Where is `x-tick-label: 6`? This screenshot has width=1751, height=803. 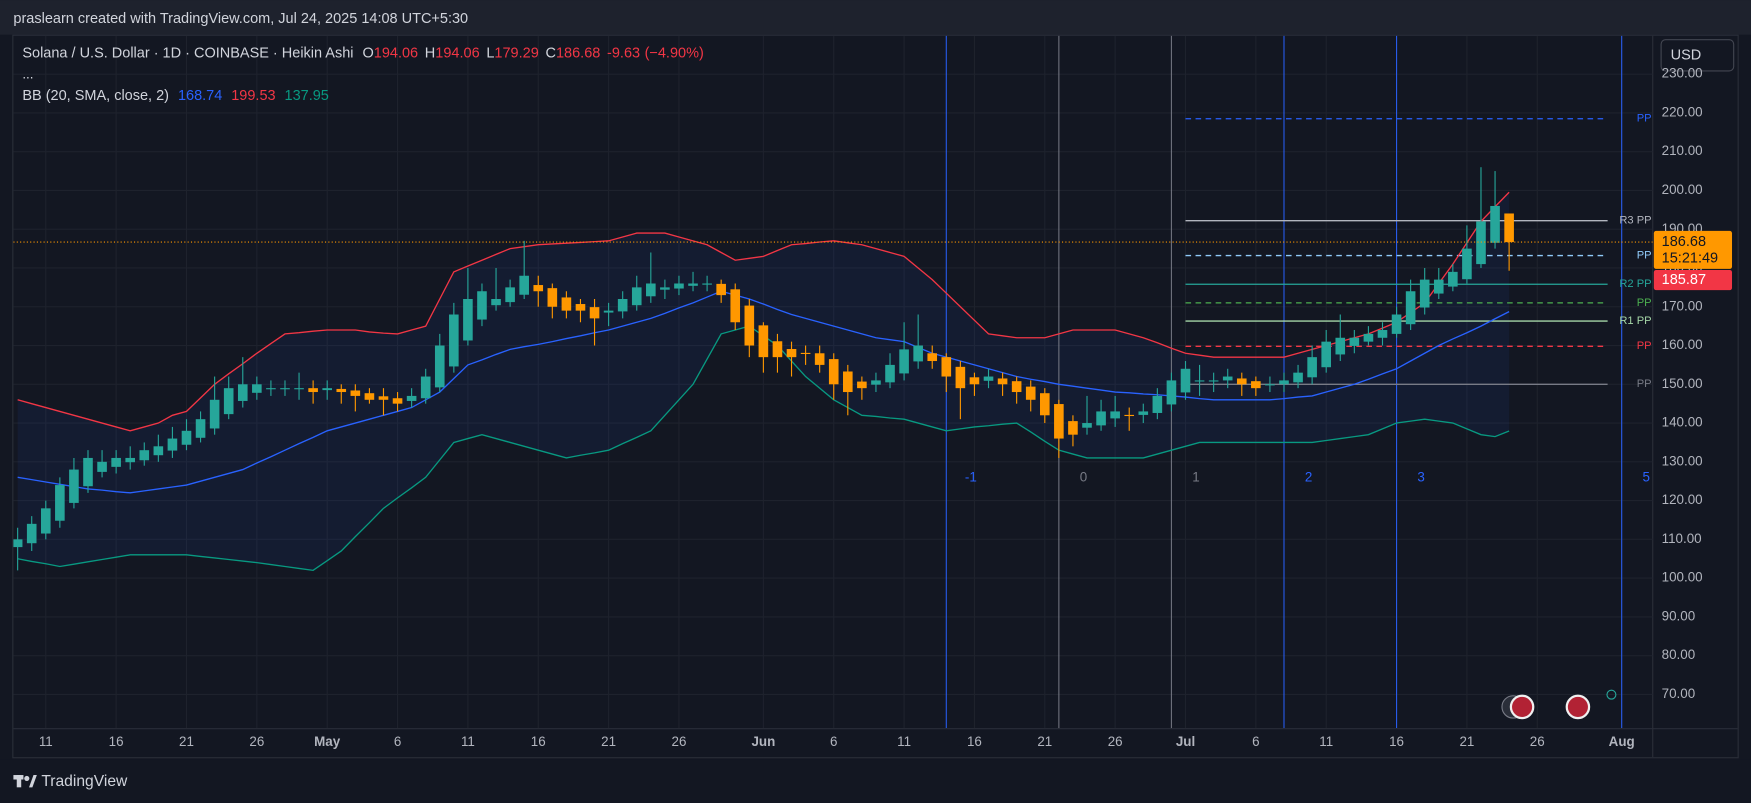 x-tick-label: 6 is located at coordinates (833, 741).